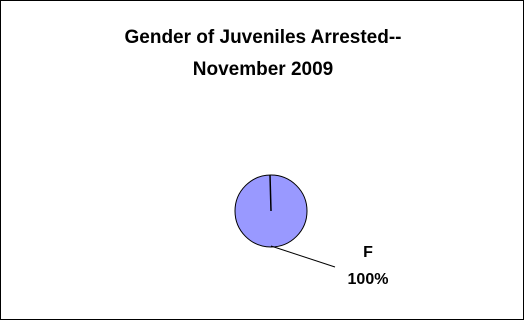 This screenshot has height=320, width=524. Describe the element at coordinates (303, 256) in the screenshot. I see `leader-line` at that location.